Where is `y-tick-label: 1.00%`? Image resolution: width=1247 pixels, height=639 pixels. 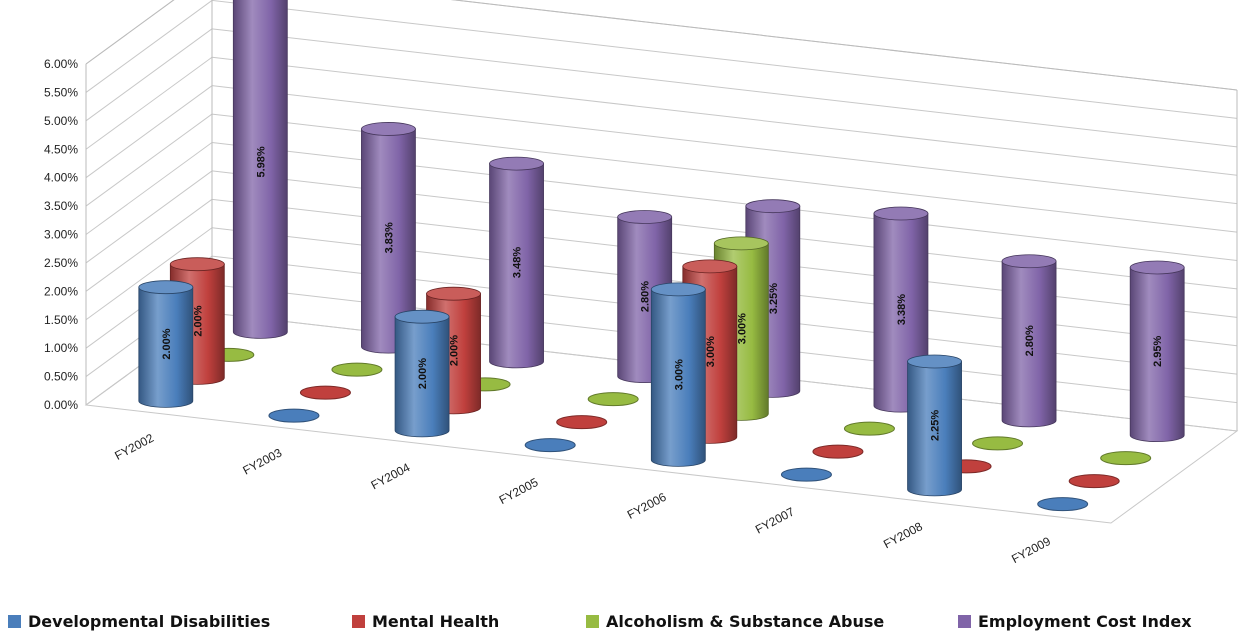
y-tick-label: 1.00% is located at coordinates (61, 348).